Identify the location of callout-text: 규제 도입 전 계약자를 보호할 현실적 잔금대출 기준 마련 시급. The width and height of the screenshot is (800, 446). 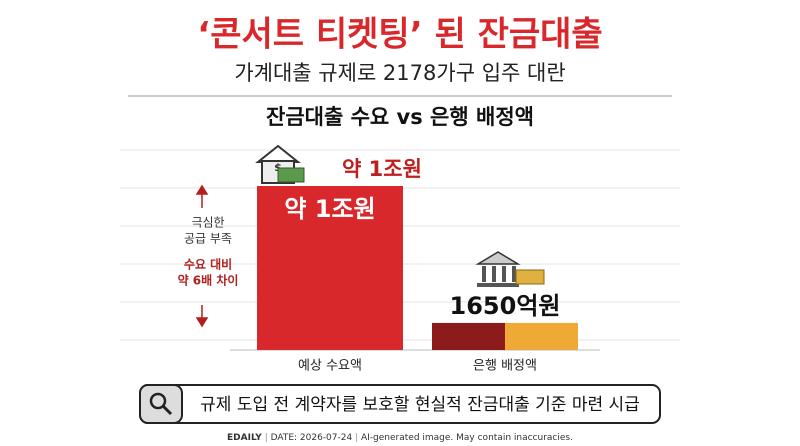
(420, 405).